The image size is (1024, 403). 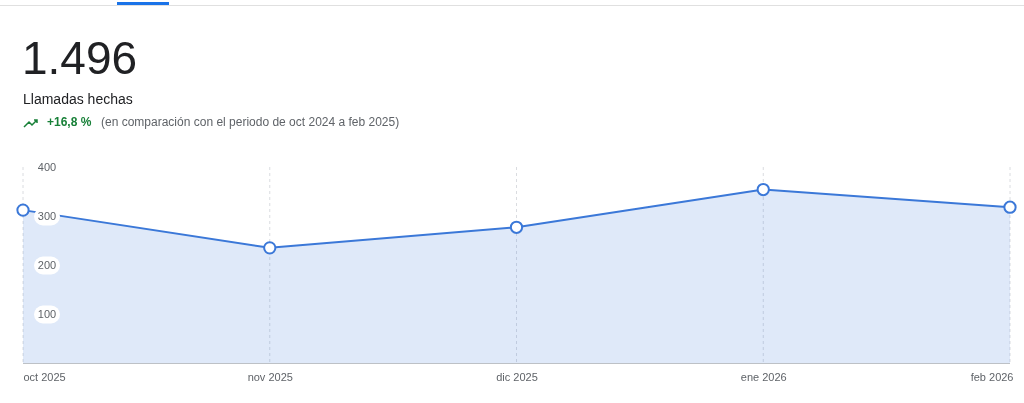 What do you see at coordinates (44, 376) in the screenshot?
I see `x-tick-label: oct 2025` at bounding box center [44, 376].